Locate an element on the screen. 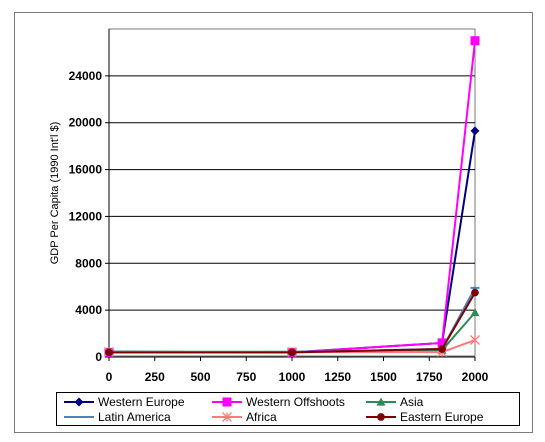 This screenshot has width=545, height=442. x-tick-label: 1750 is located at coordinates (429, 377).